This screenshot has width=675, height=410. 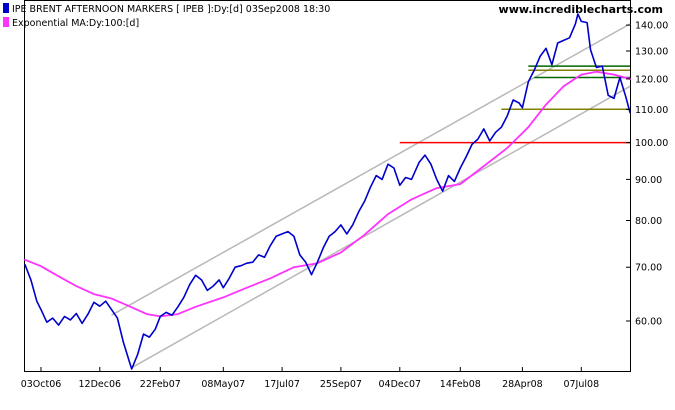 What do you see at coordinates (651, 79) in the screenshot?
I see `y-tick-label-7: 120.00` at bounding box center [651, 79].